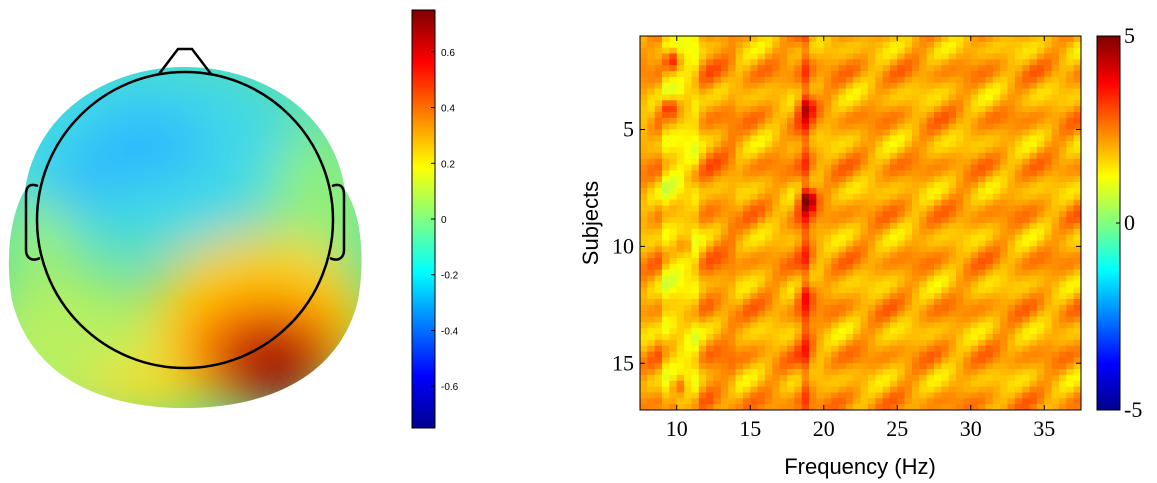 This screenshot has height=483, width=1157. What do you see at coordinates (1044, 428) in the screenshot?
I see `x-tick-label: 35` at bounding box center [1044, 428].